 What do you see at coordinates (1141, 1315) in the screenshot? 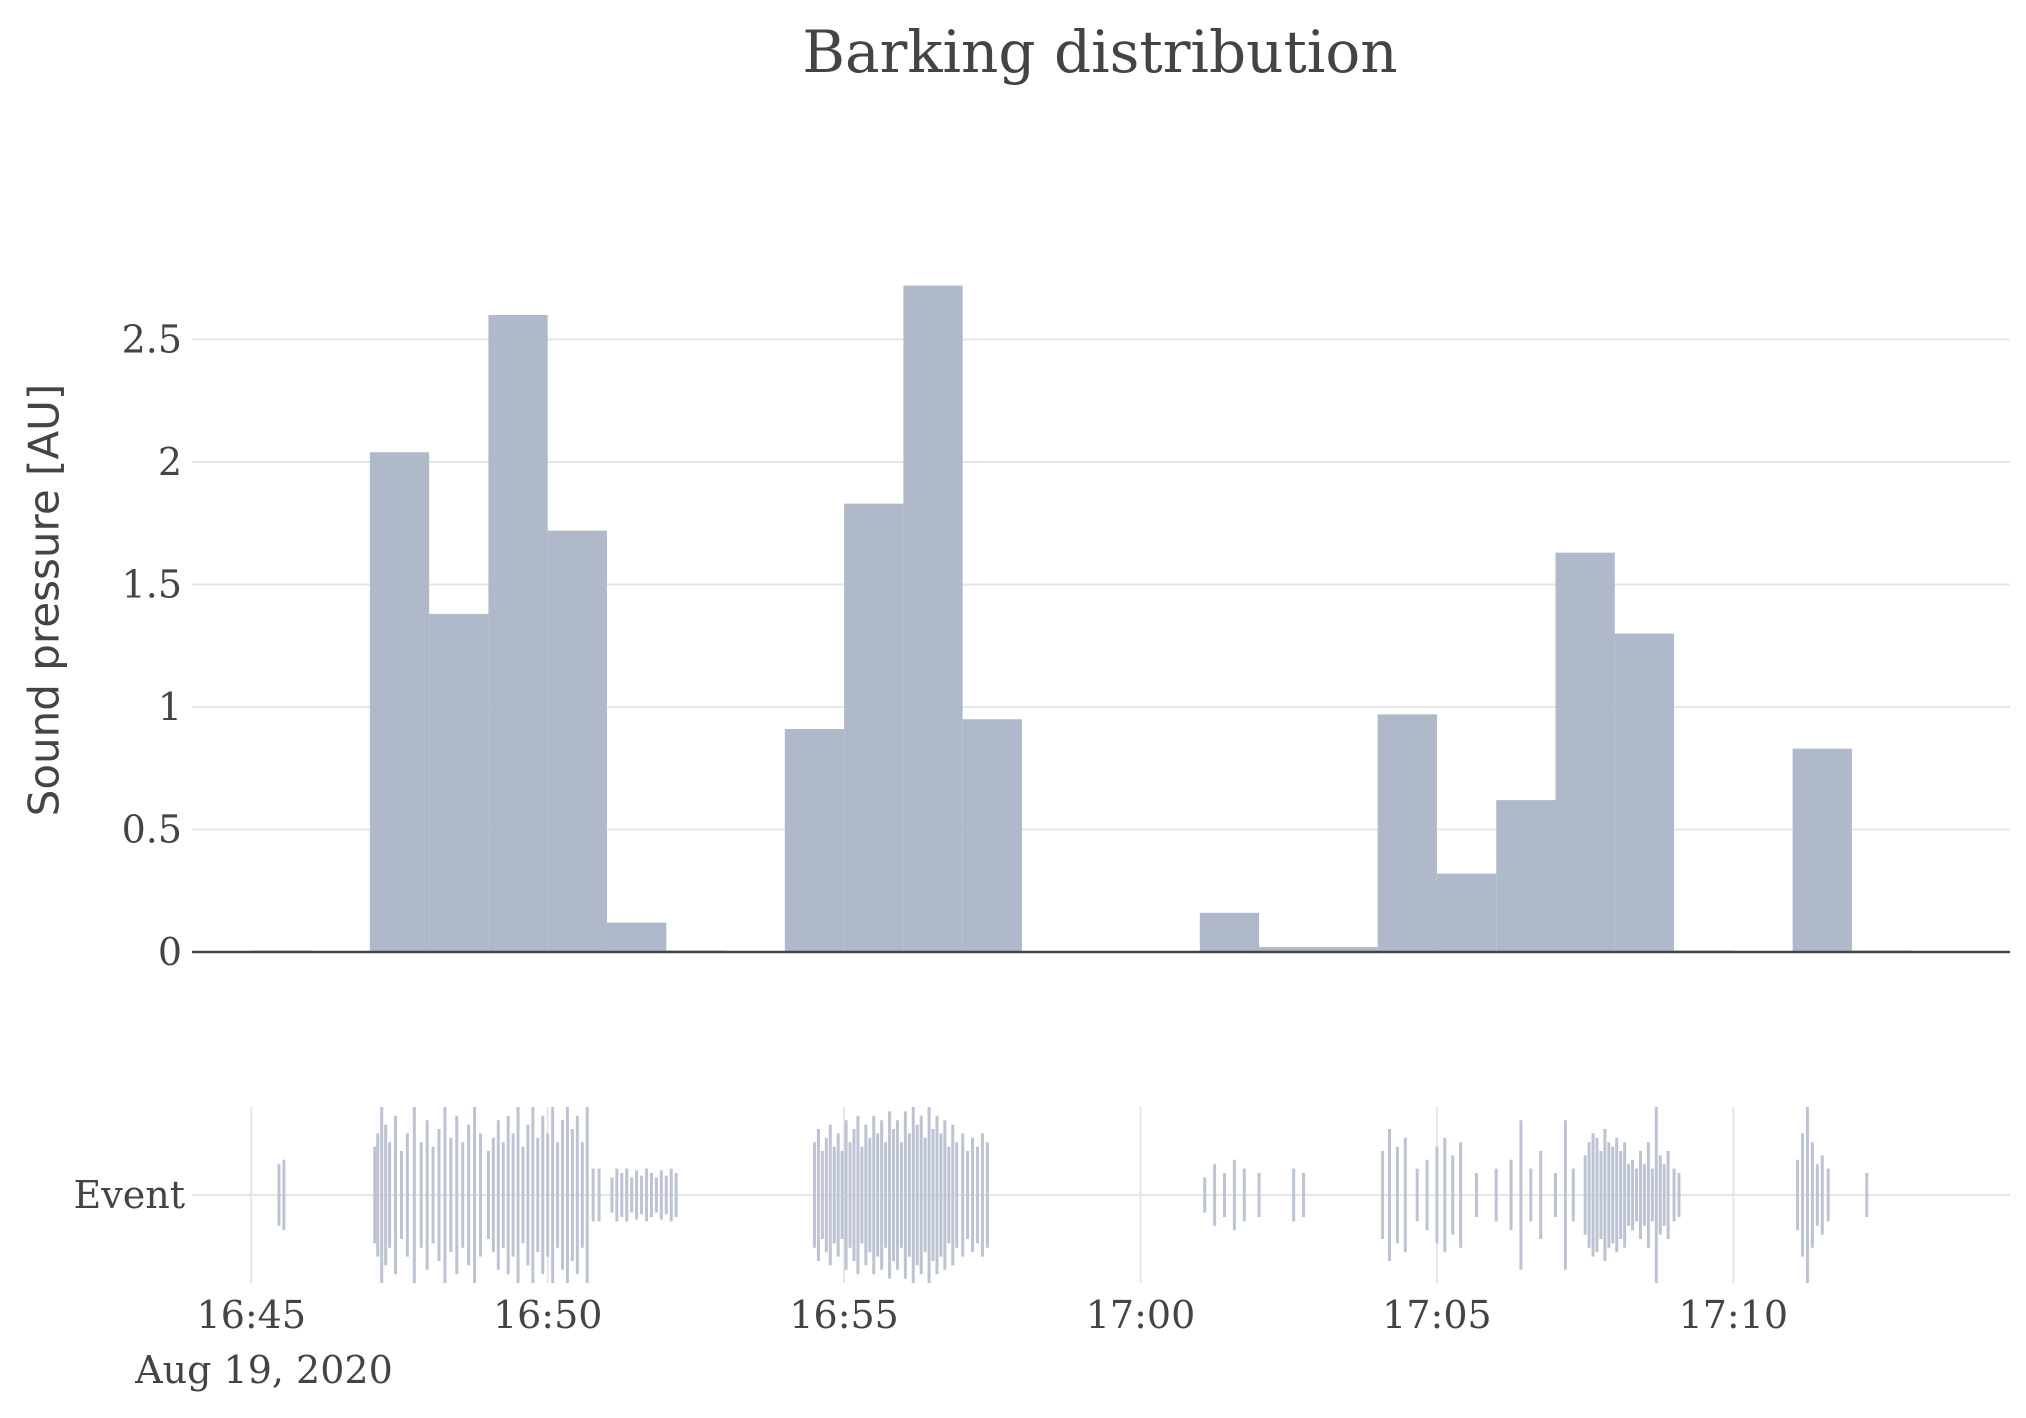
I see `x-tick-label: 17:00` at bounding box center [1141, 1315].